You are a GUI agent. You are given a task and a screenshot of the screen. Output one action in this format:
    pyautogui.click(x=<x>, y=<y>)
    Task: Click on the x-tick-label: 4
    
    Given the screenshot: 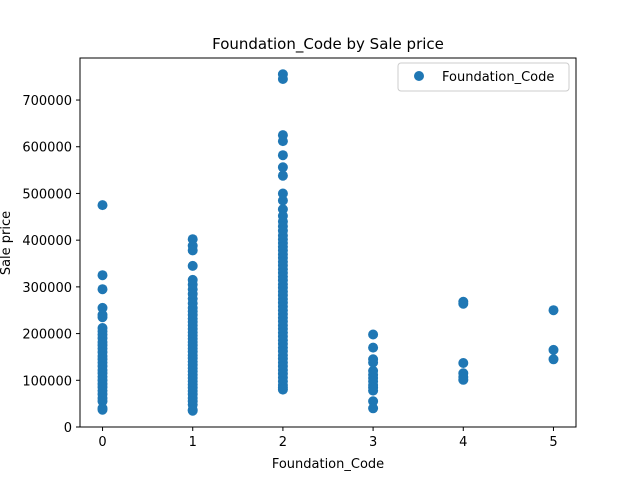 What is the action you would take?
    pyautogui.click(x=463, y=442)
    